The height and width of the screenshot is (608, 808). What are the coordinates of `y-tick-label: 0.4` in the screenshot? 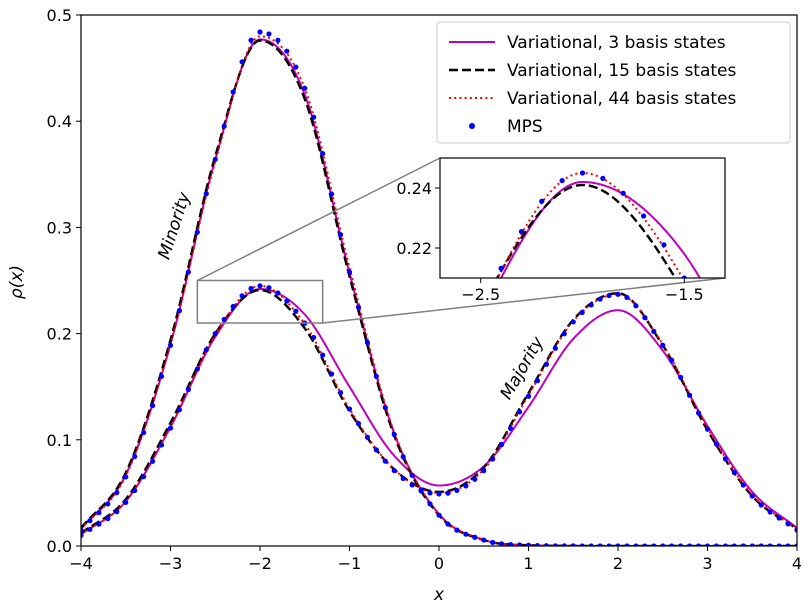 It's located at (59, 121).